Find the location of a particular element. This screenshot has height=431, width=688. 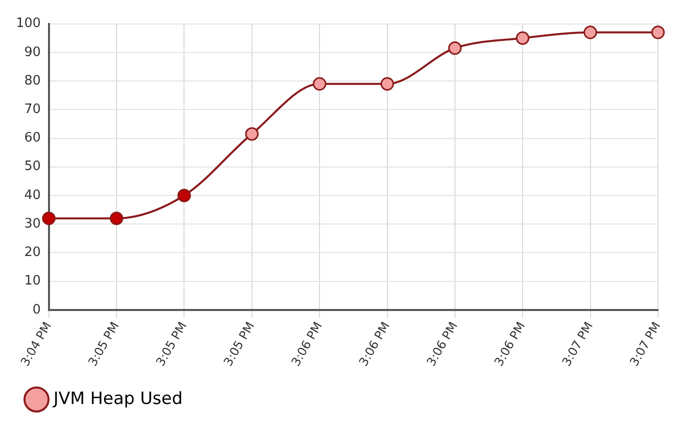

y-tick-label: 0 is located at coordinates (36, 310).